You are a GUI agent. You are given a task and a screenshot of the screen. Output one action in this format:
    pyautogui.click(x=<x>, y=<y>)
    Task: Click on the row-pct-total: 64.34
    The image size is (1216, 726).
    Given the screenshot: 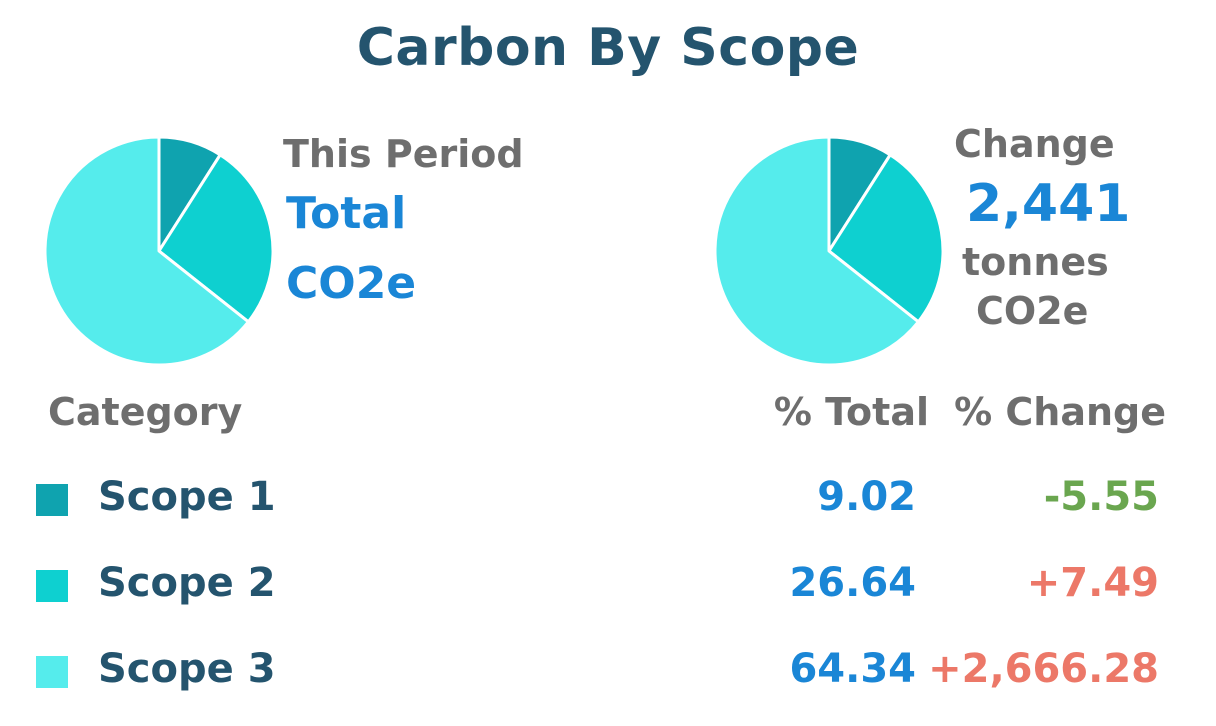 What is the action you would take?
    pyautogui.click(x=852, y=669)
    